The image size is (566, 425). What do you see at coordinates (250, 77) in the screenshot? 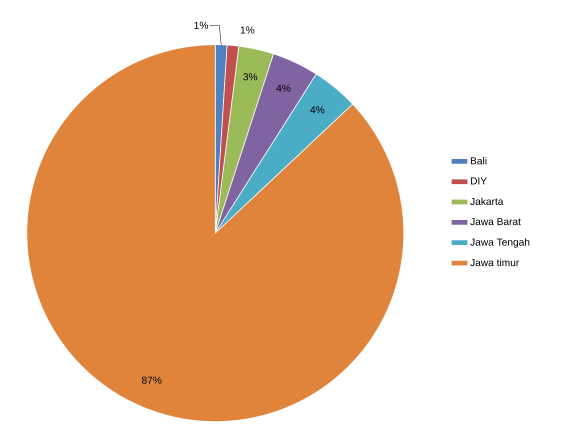
I see `data-label: 3%` at bounding box center [250, 77].